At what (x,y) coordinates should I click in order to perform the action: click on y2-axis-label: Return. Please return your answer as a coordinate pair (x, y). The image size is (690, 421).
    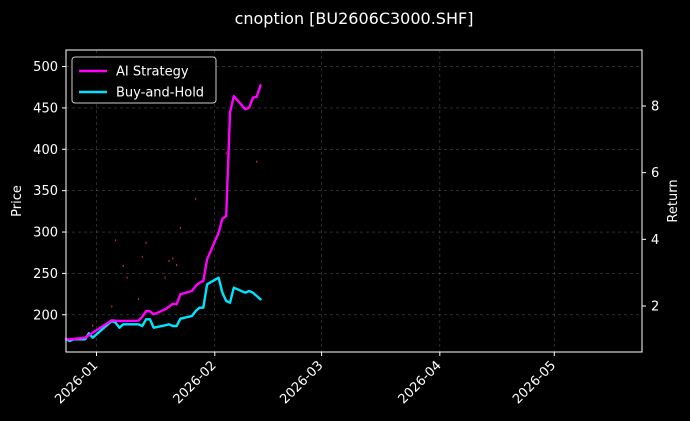
    Looking at the image, I should click on (673, 200).